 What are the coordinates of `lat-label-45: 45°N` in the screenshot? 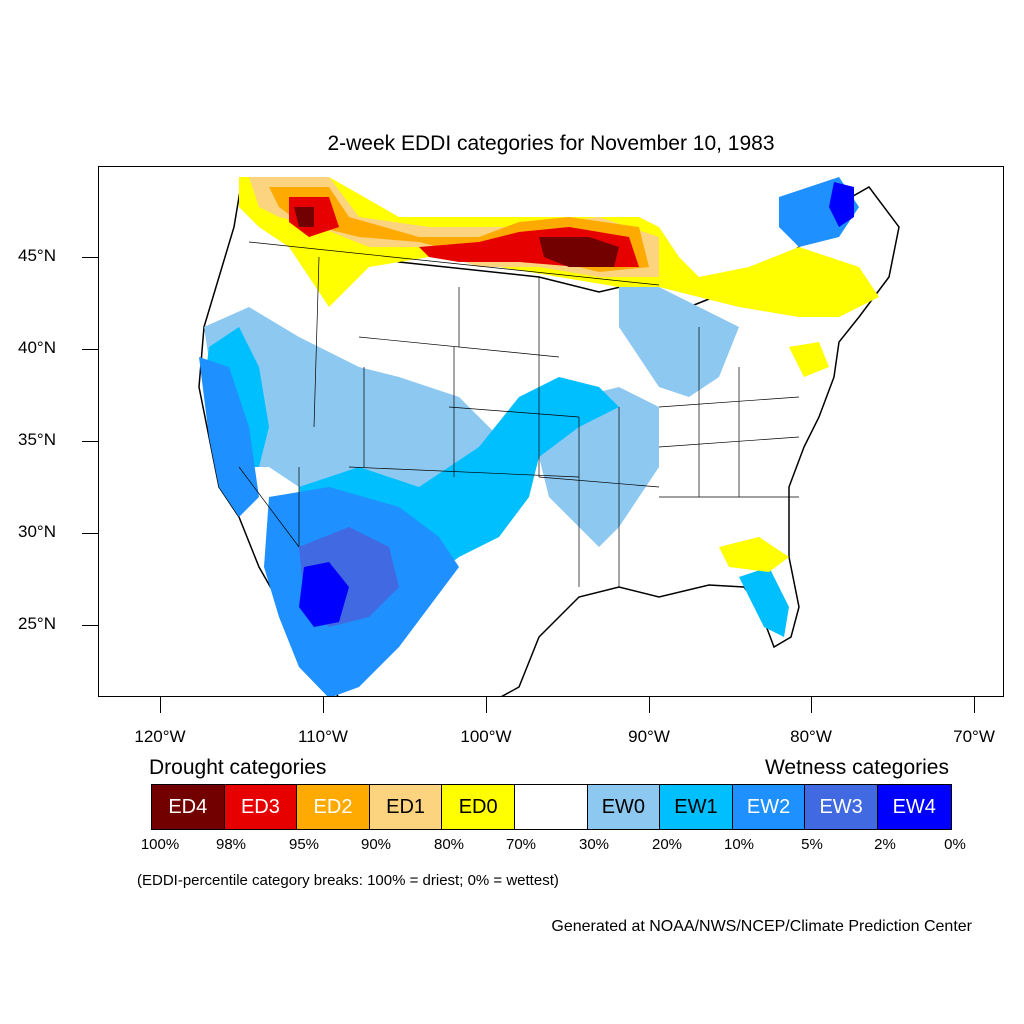 It's located at (37, 255).